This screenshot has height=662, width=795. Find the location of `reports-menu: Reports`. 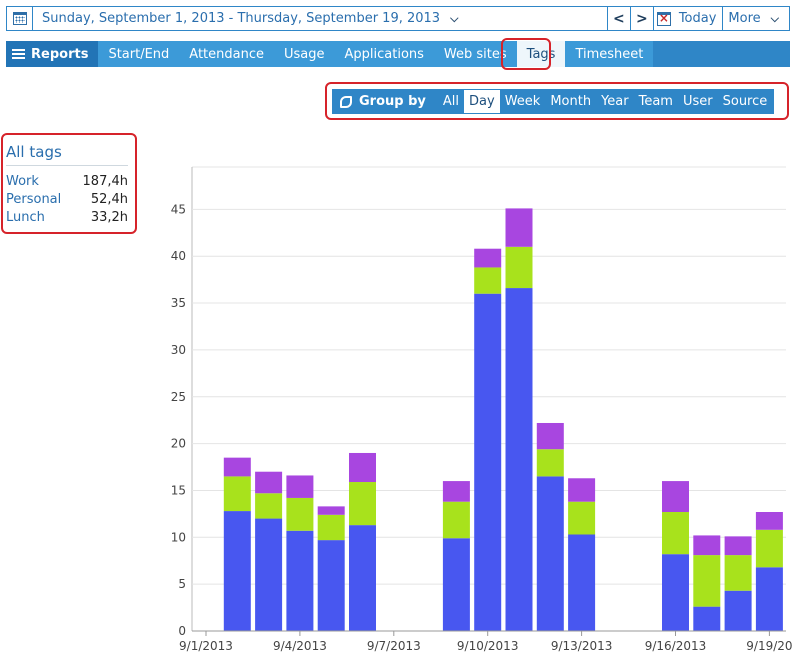

reports-menu: Reports is located at coordinates (52, 54).